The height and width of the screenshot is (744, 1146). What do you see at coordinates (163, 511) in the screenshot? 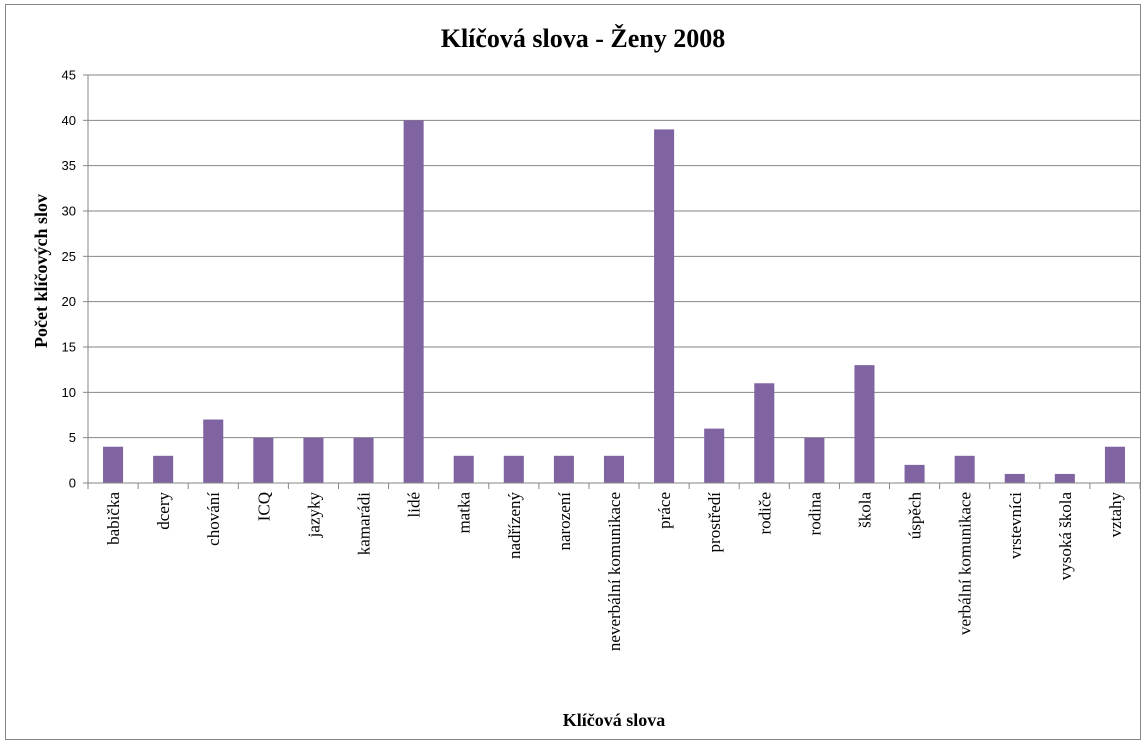
I see `x-tick-label: dcery` at bounding box center [163, 511].